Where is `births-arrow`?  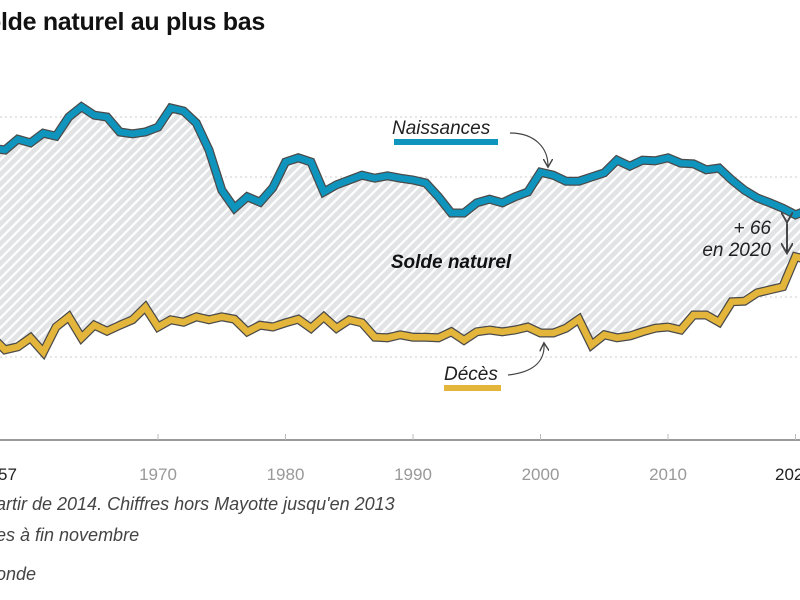
births-arrow is located at coordinates (528, 149).